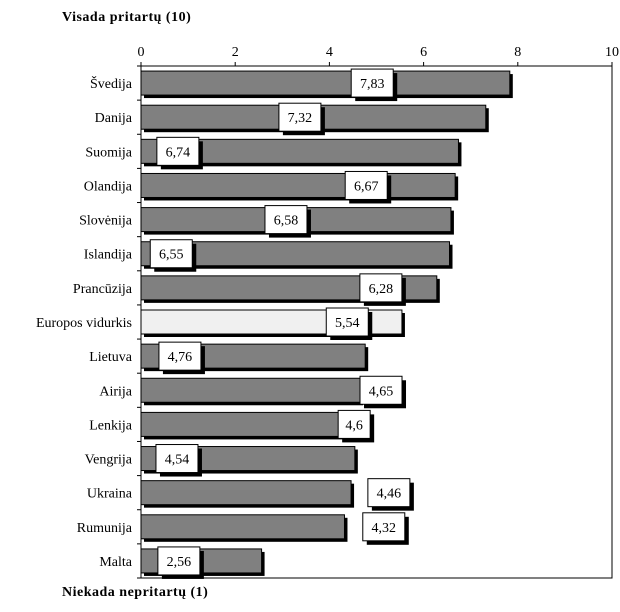  I want to click on category-label: Švedija, so click(111, 83).